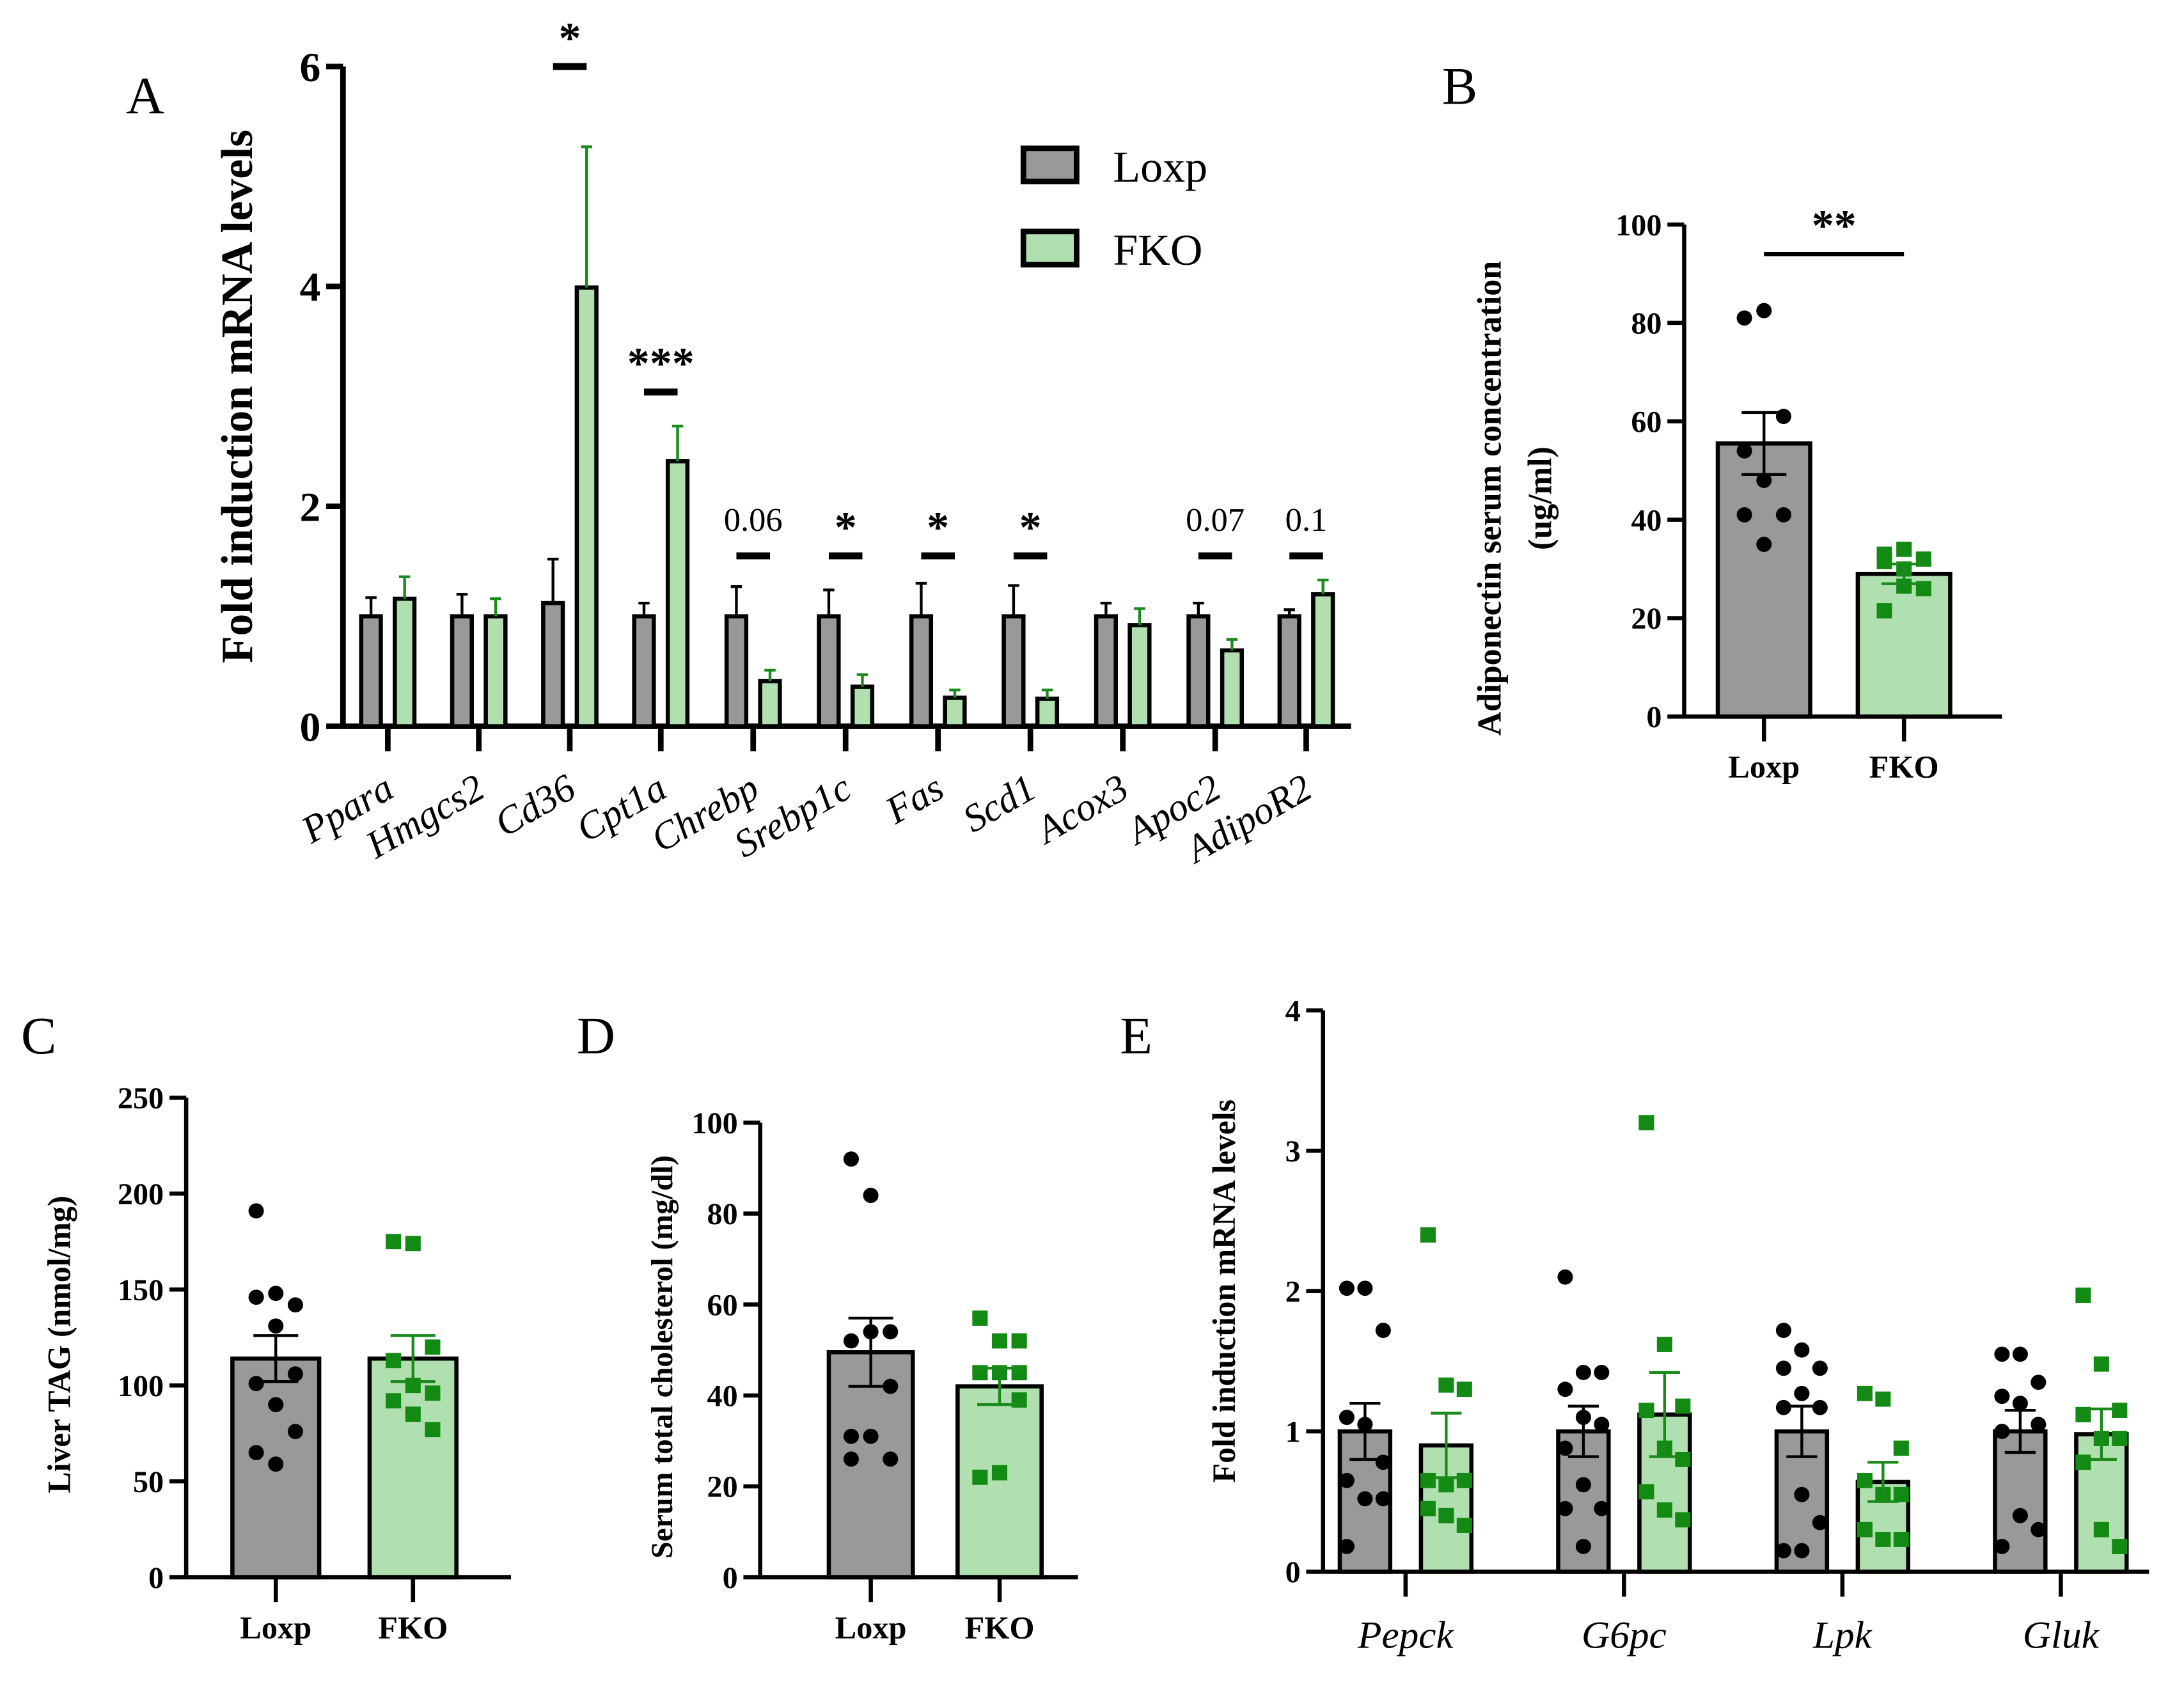 This screenshot has width=2184, height=1684. Describe the element at coordinates (1224, 1291) in the screenshot. I see `y-axis-label: Fold induction mRNA levels` at that location.